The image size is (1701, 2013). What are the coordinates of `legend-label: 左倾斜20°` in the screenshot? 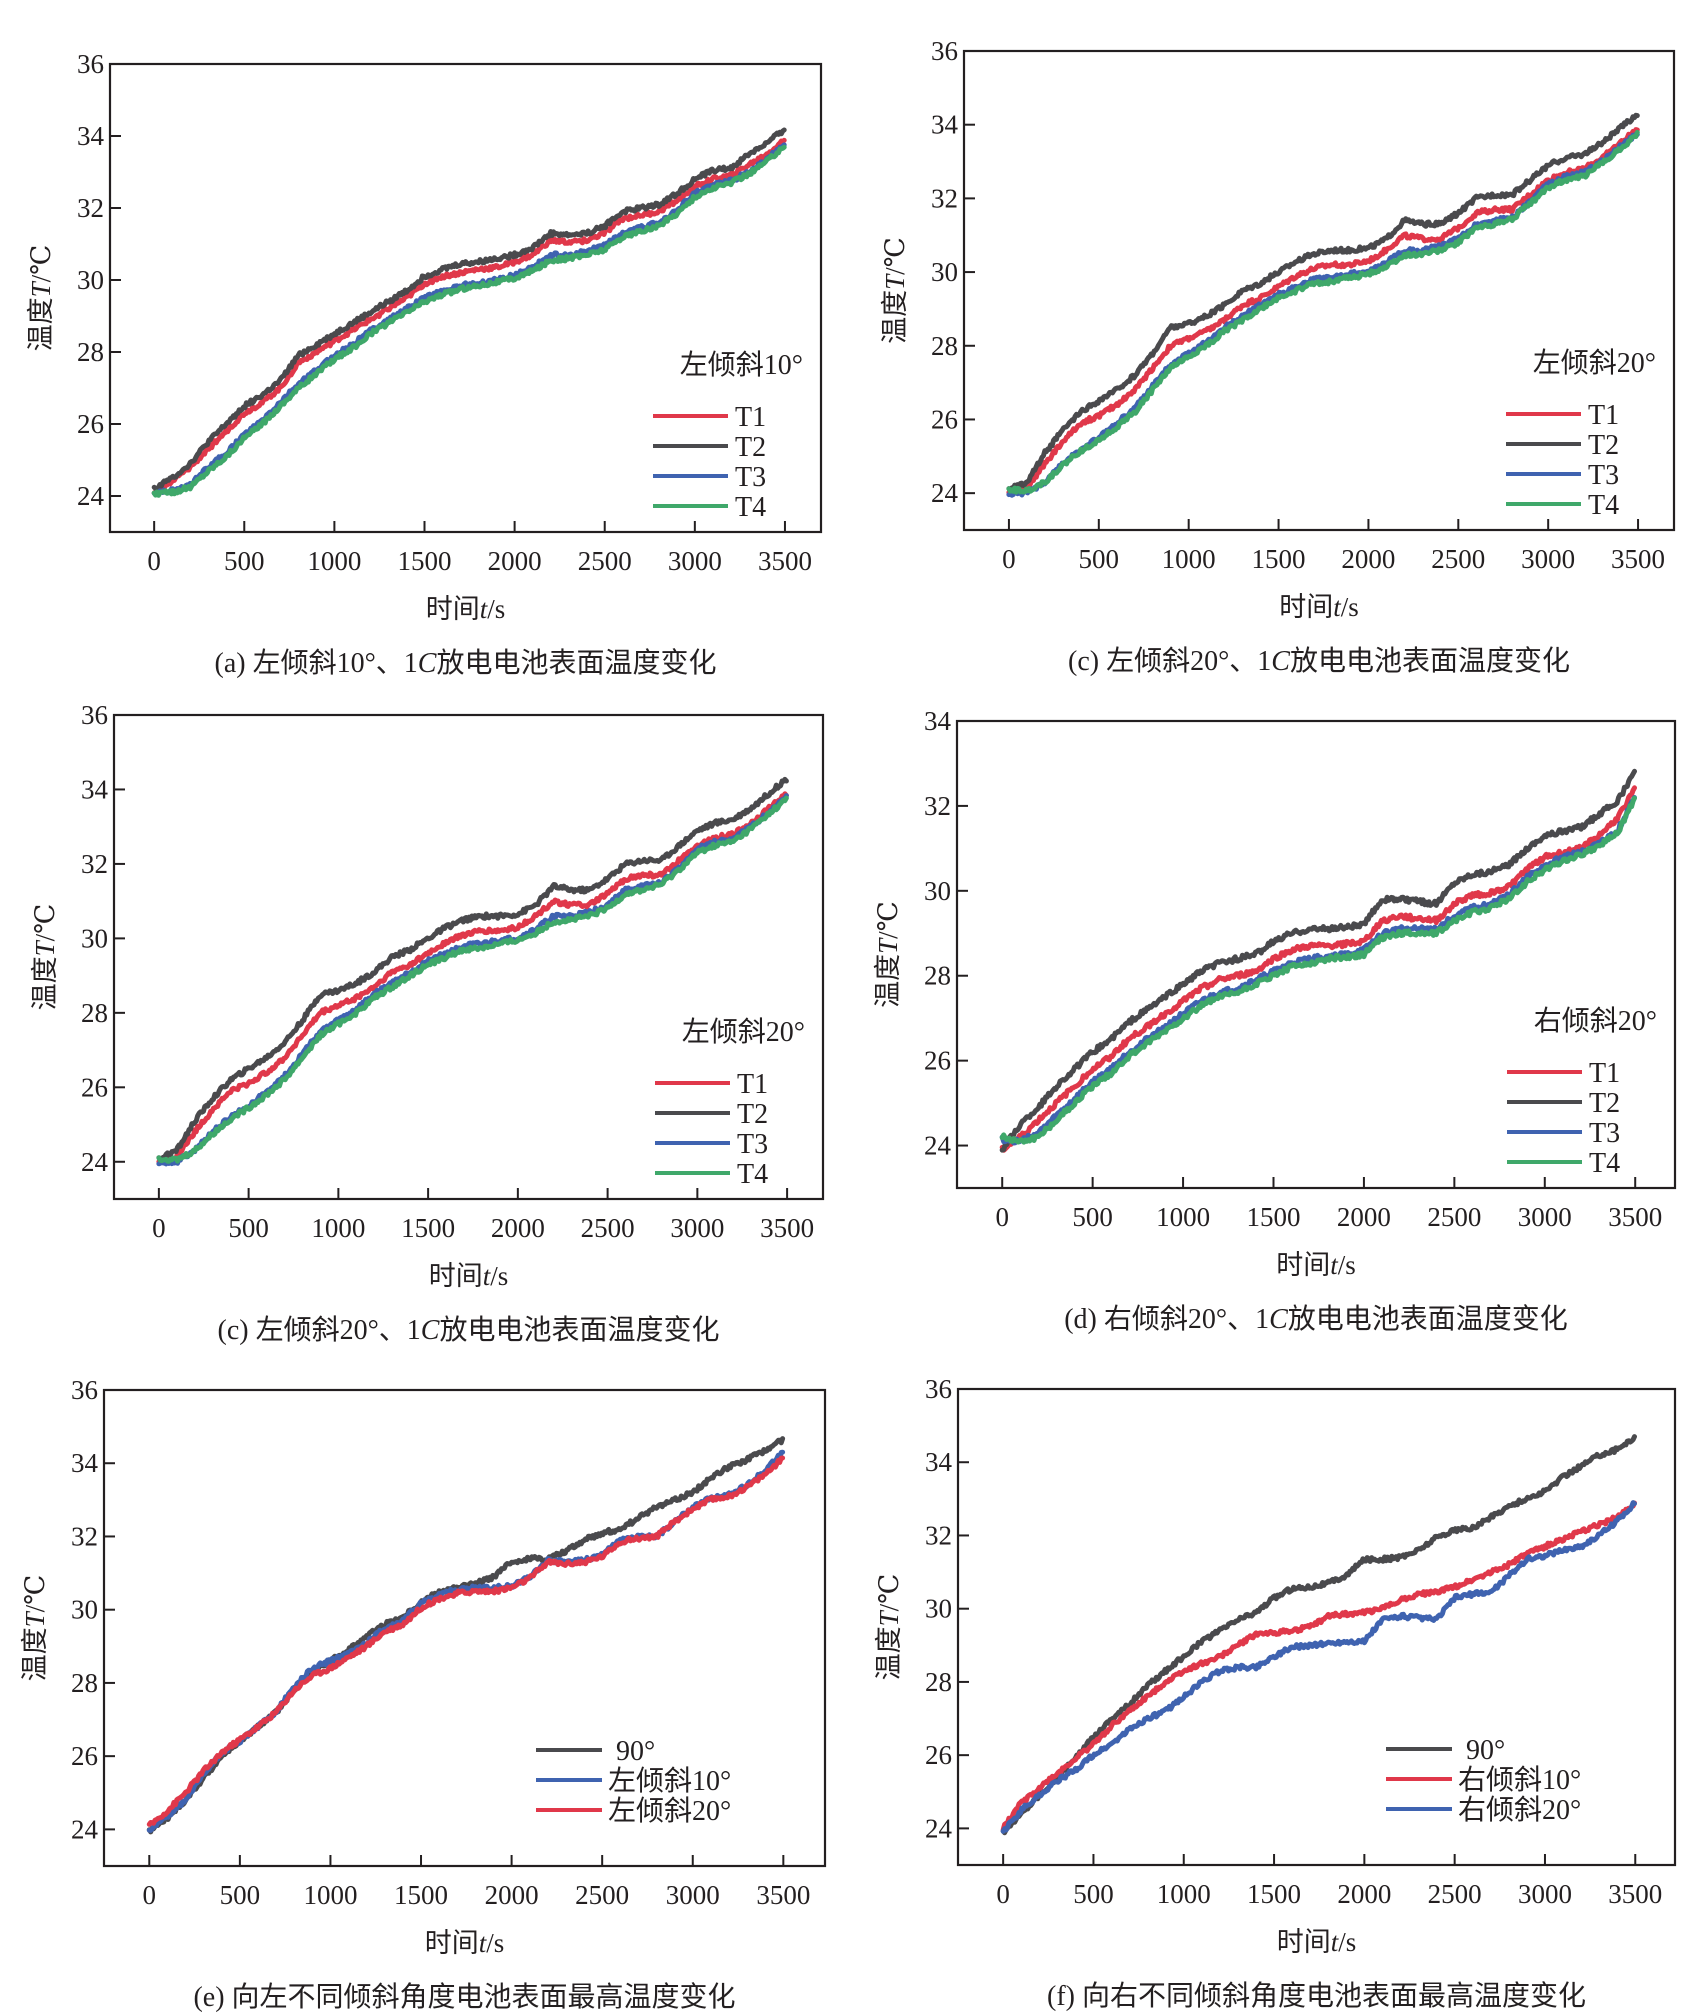 It's located at (669, 1811).